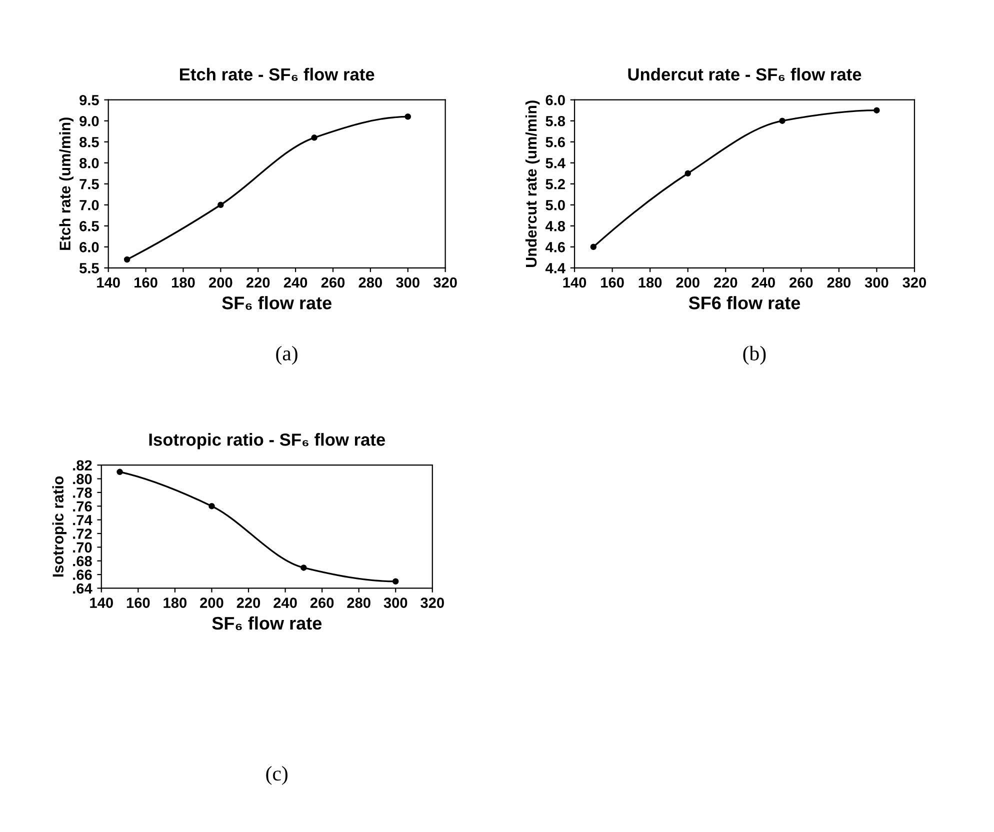  Describe the element at coordinates (754, 355) in the screenshot. I see `text: (b)` at that location.